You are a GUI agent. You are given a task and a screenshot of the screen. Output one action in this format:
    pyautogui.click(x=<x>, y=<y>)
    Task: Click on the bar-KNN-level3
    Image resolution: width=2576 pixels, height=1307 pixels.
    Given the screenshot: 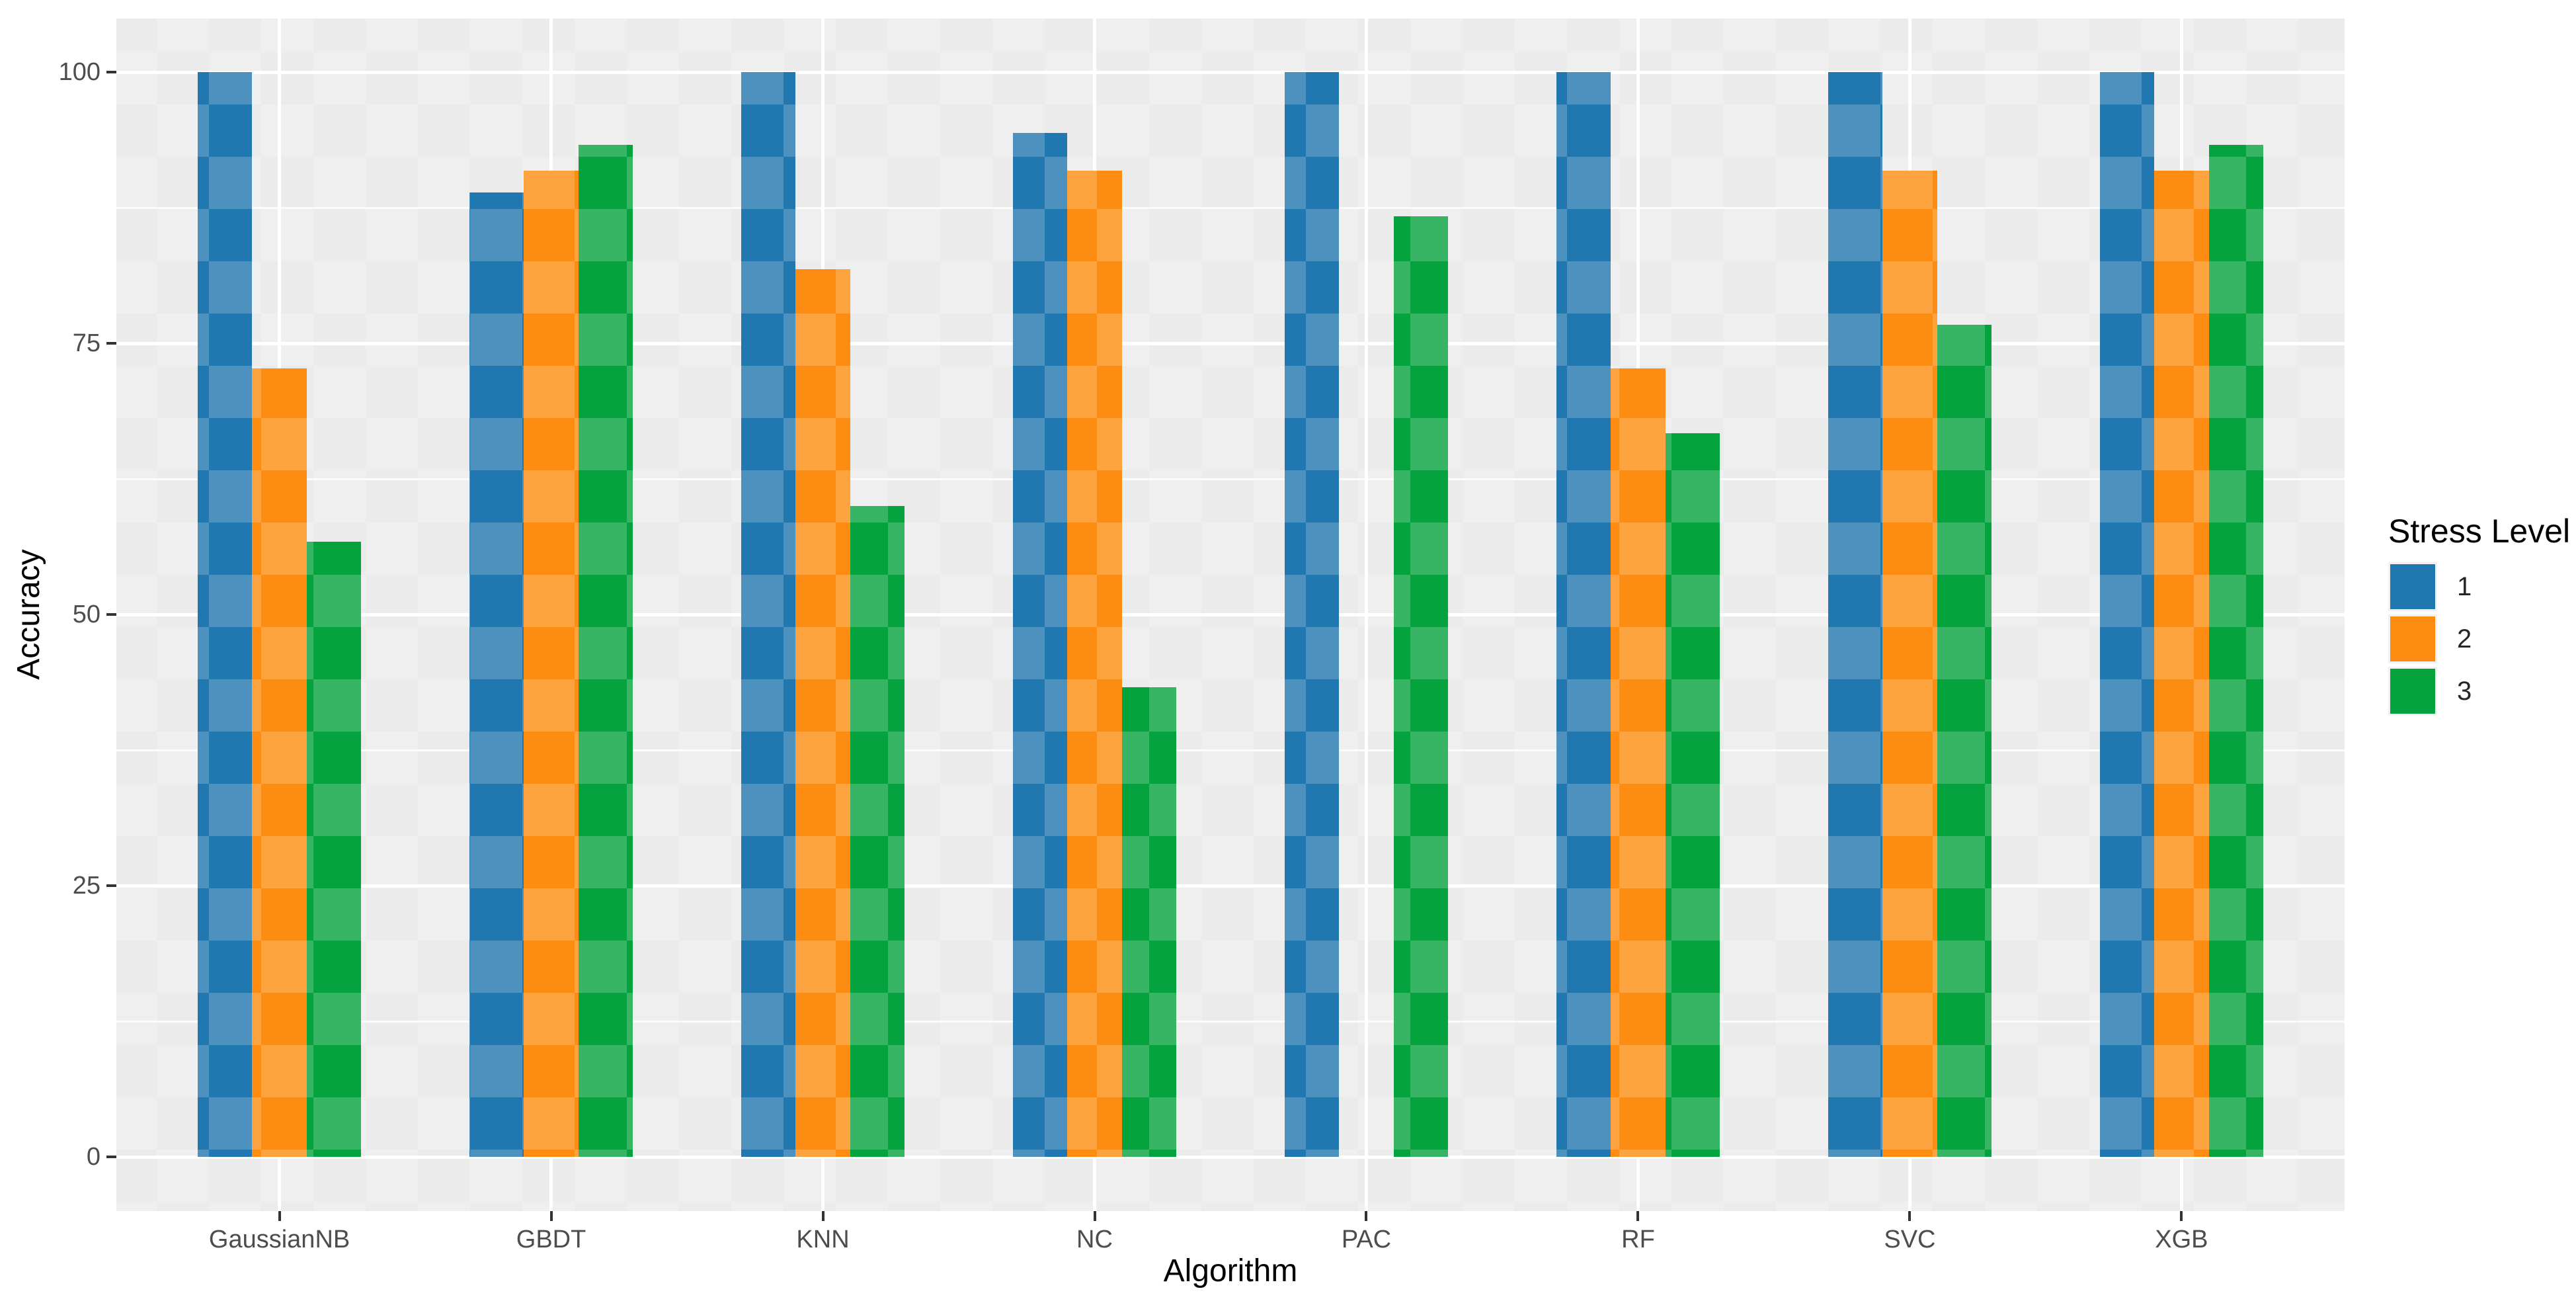 What is the action you would take?
    pyautogui.click(x=877, y=832)
    